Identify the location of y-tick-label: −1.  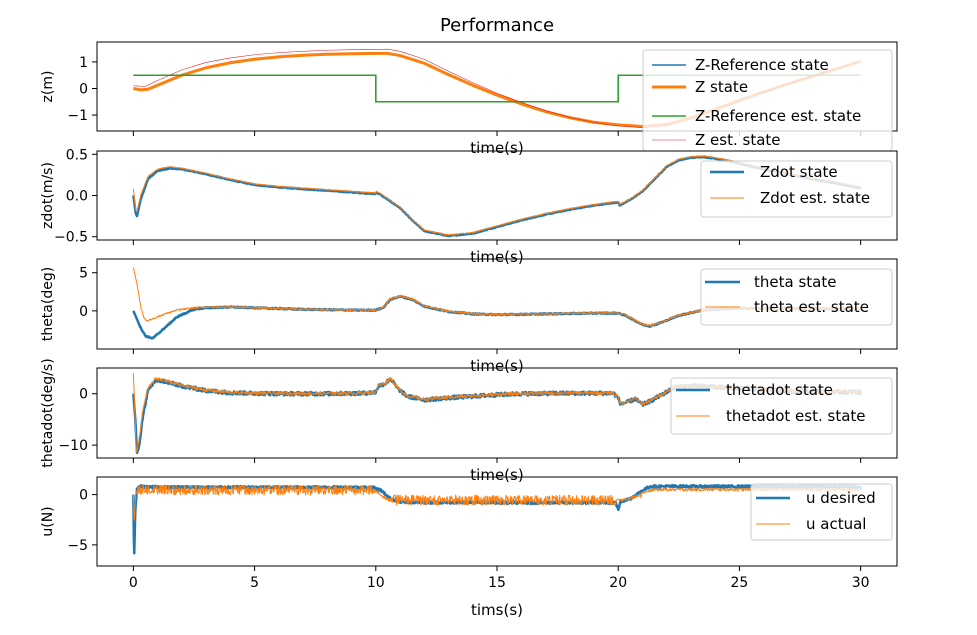
(77, 116).